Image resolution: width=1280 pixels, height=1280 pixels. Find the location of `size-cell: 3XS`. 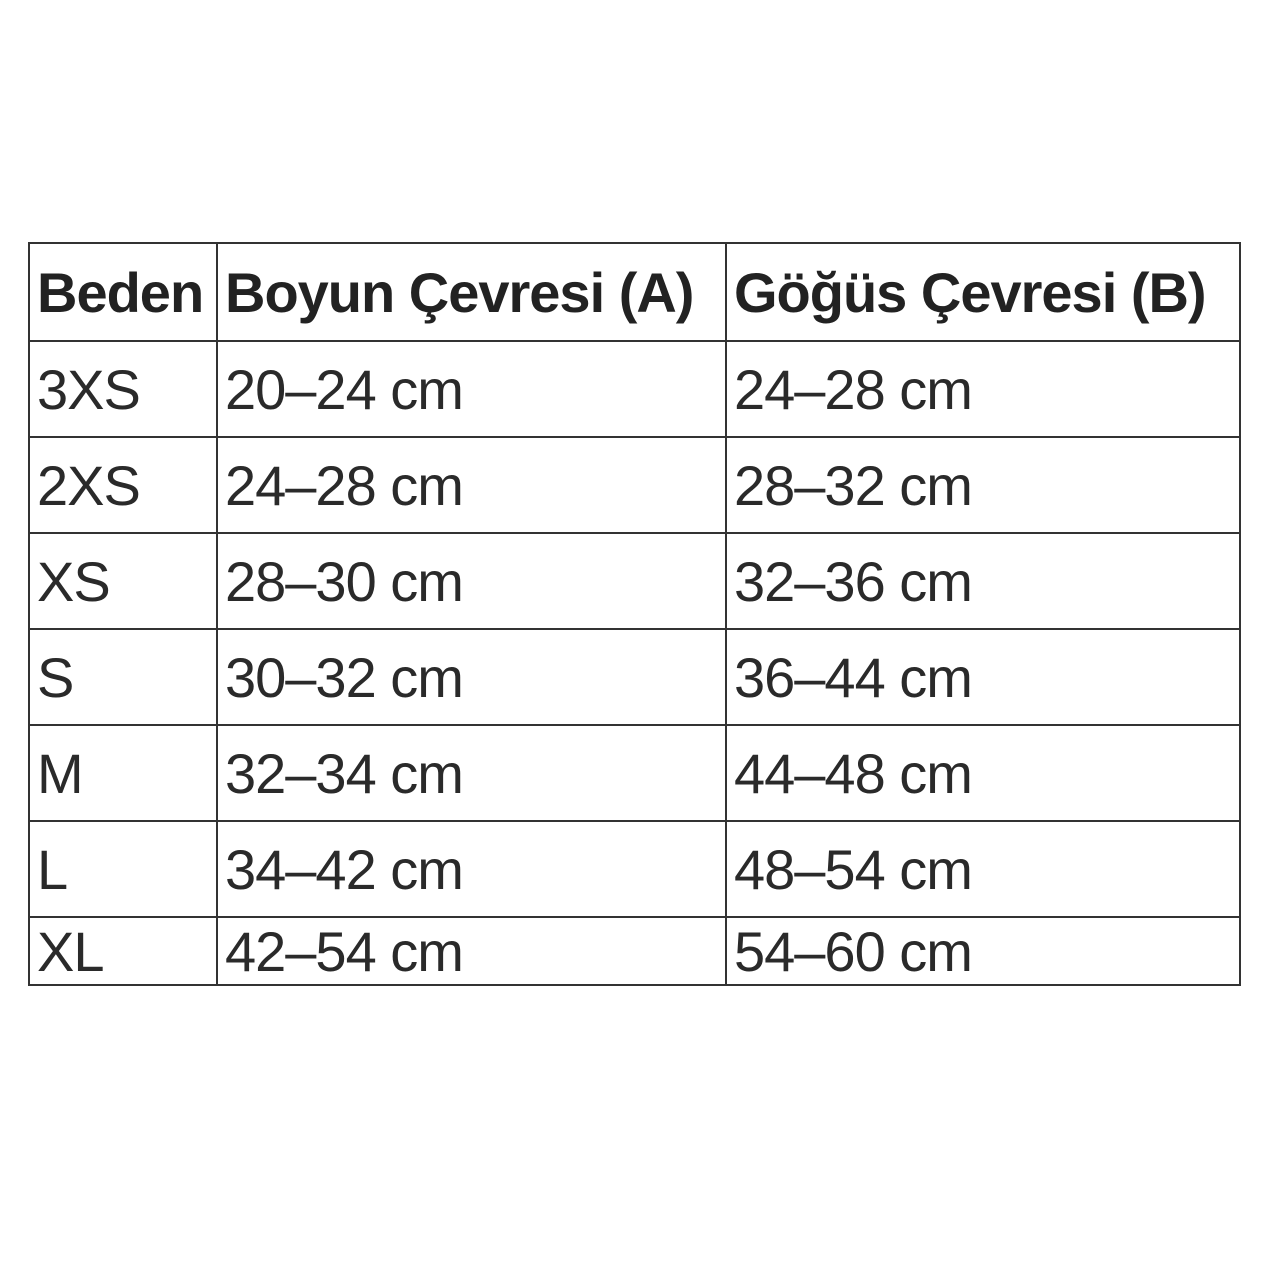

size-cell: 3XS is located at coordinates (123, 389).